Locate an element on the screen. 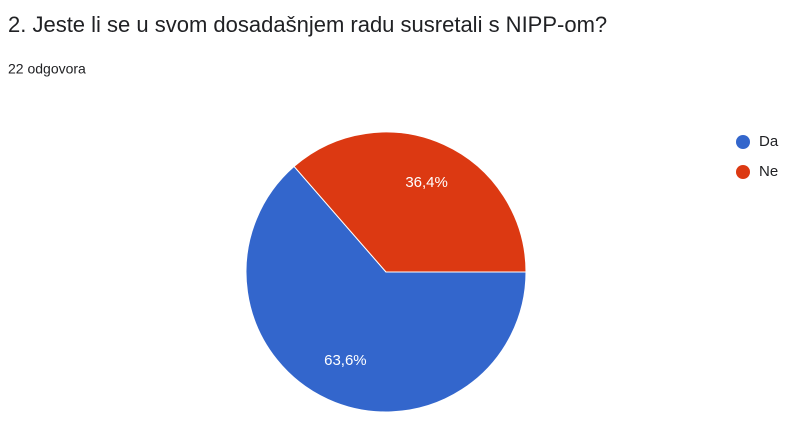 The image size is (793, 431). legend-label: Da is located at coordinates (769, 141).